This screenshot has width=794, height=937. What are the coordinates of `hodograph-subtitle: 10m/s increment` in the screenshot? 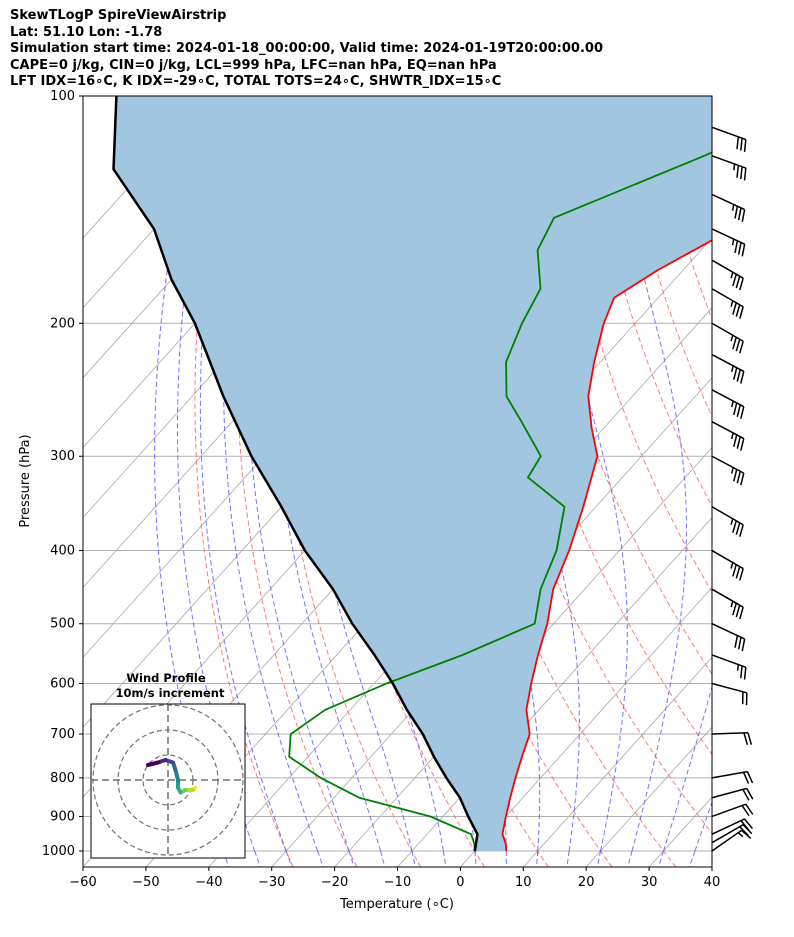 It's located at (170, 693).